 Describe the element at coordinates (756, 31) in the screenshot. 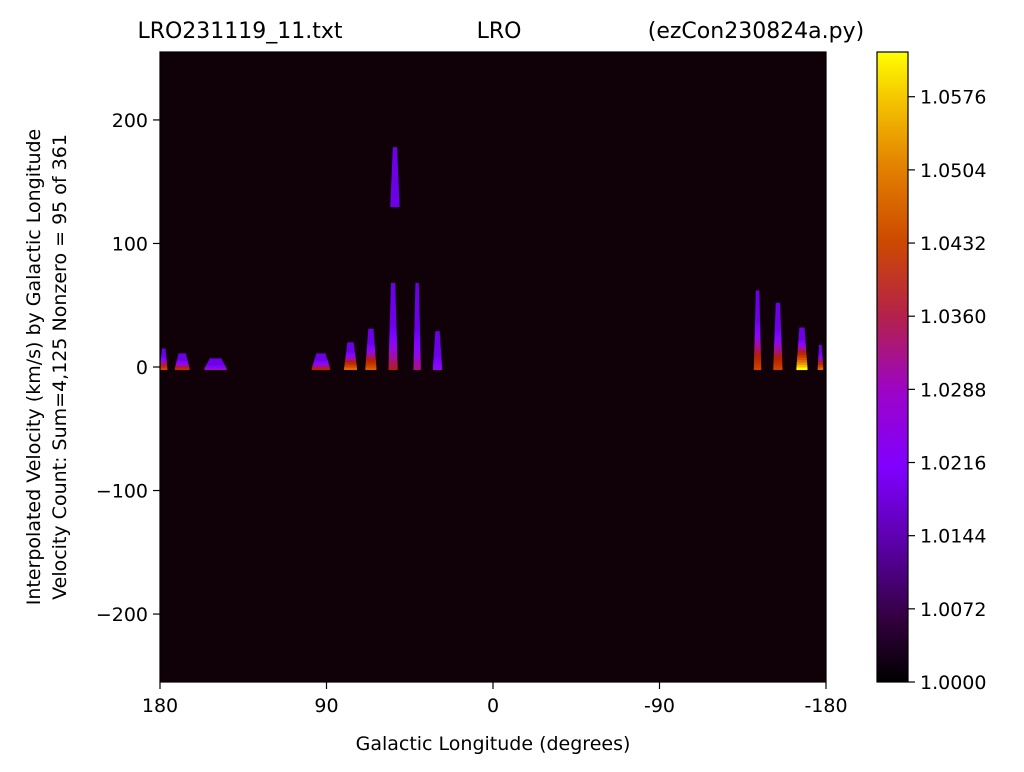

I see `title-right: (ezCon230824a.py)` at that location.